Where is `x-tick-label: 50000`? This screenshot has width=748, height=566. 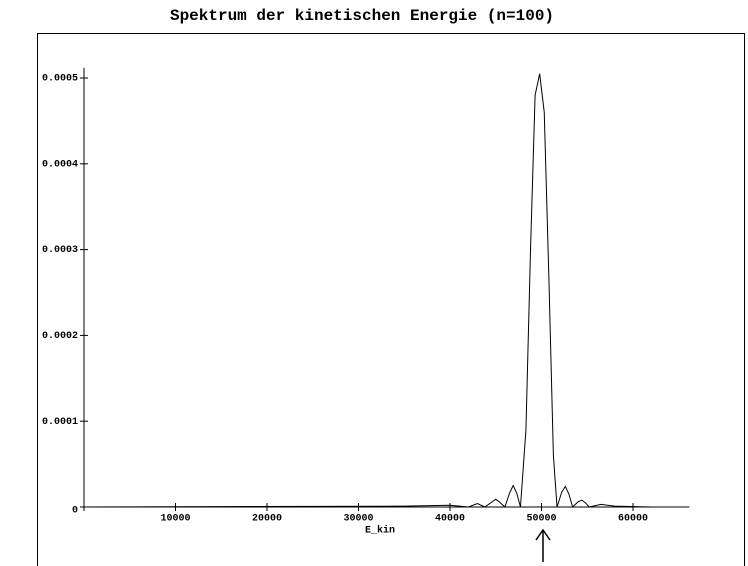 x-tick-label: 50000 is located at coordinates (541, 519).